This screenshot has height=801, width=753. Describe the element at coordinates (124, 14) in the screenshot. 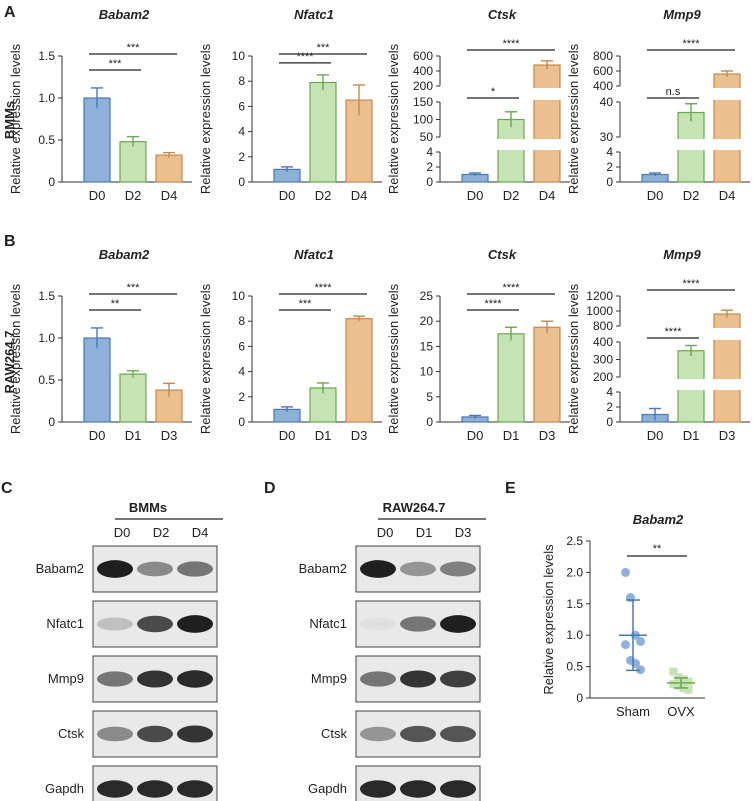

I see `chart-a1-title: Babam2` at that location.